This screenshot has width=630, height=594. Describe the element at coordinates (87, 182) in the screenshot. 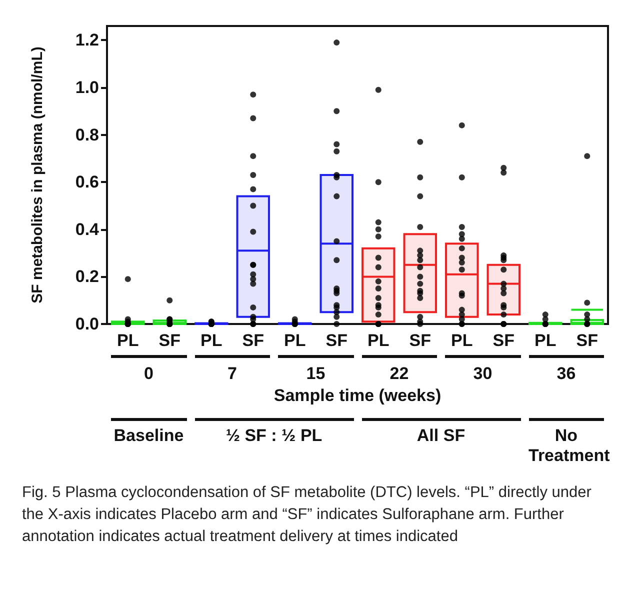

I see `y-tick-label: 0.6` at that location.